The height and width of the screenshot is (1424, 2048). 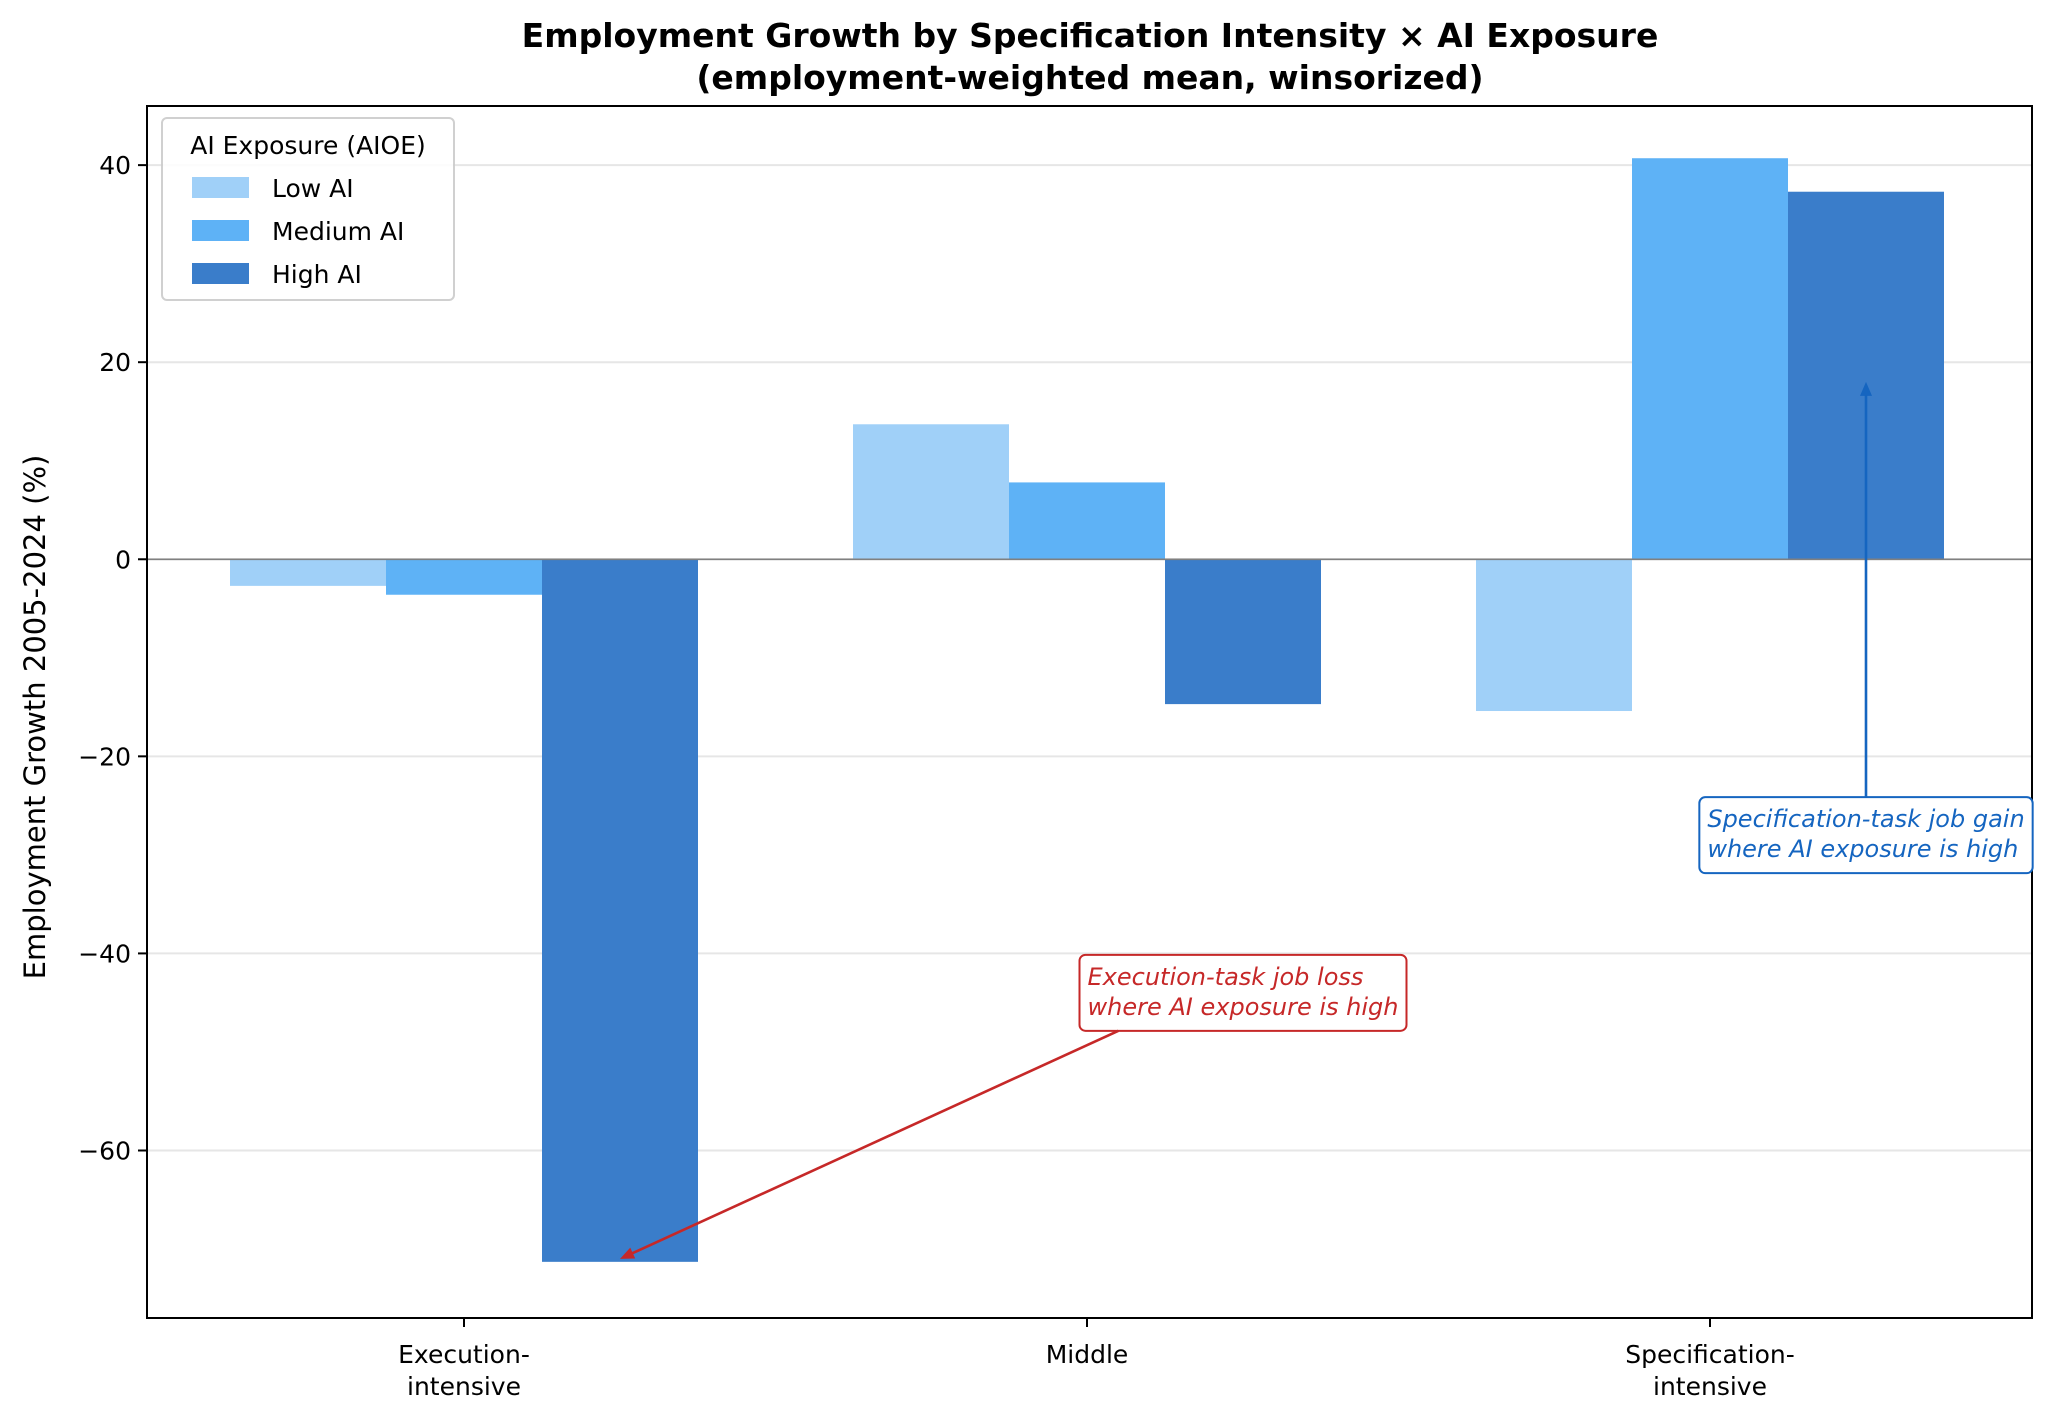 I want to click on y-axis-label: Employment Growth 2005-2024 (%), so click(x=35, y=717).